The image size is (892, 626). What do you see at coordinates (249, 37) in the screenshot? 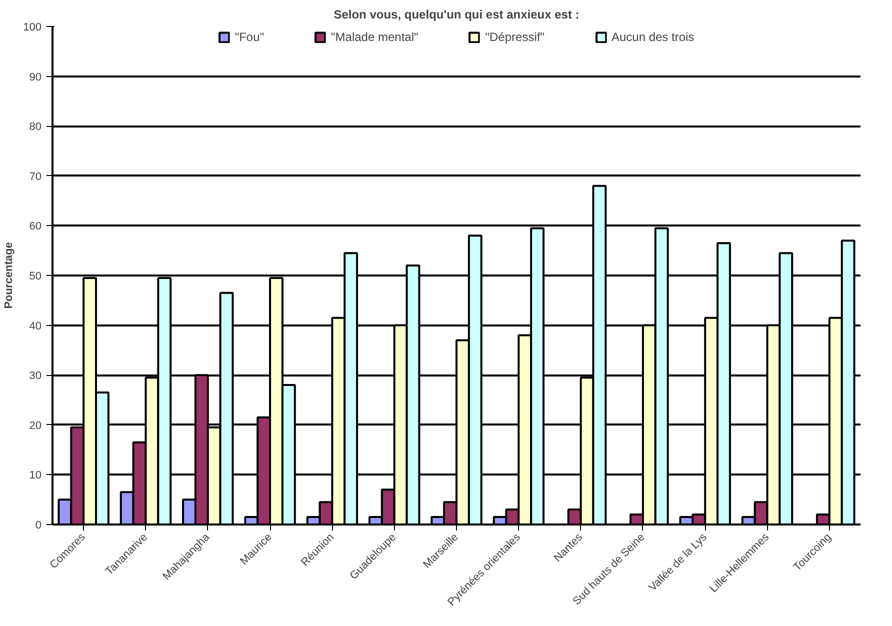
I see `legend-label: "Fou"` at bounding box center [249, 37].